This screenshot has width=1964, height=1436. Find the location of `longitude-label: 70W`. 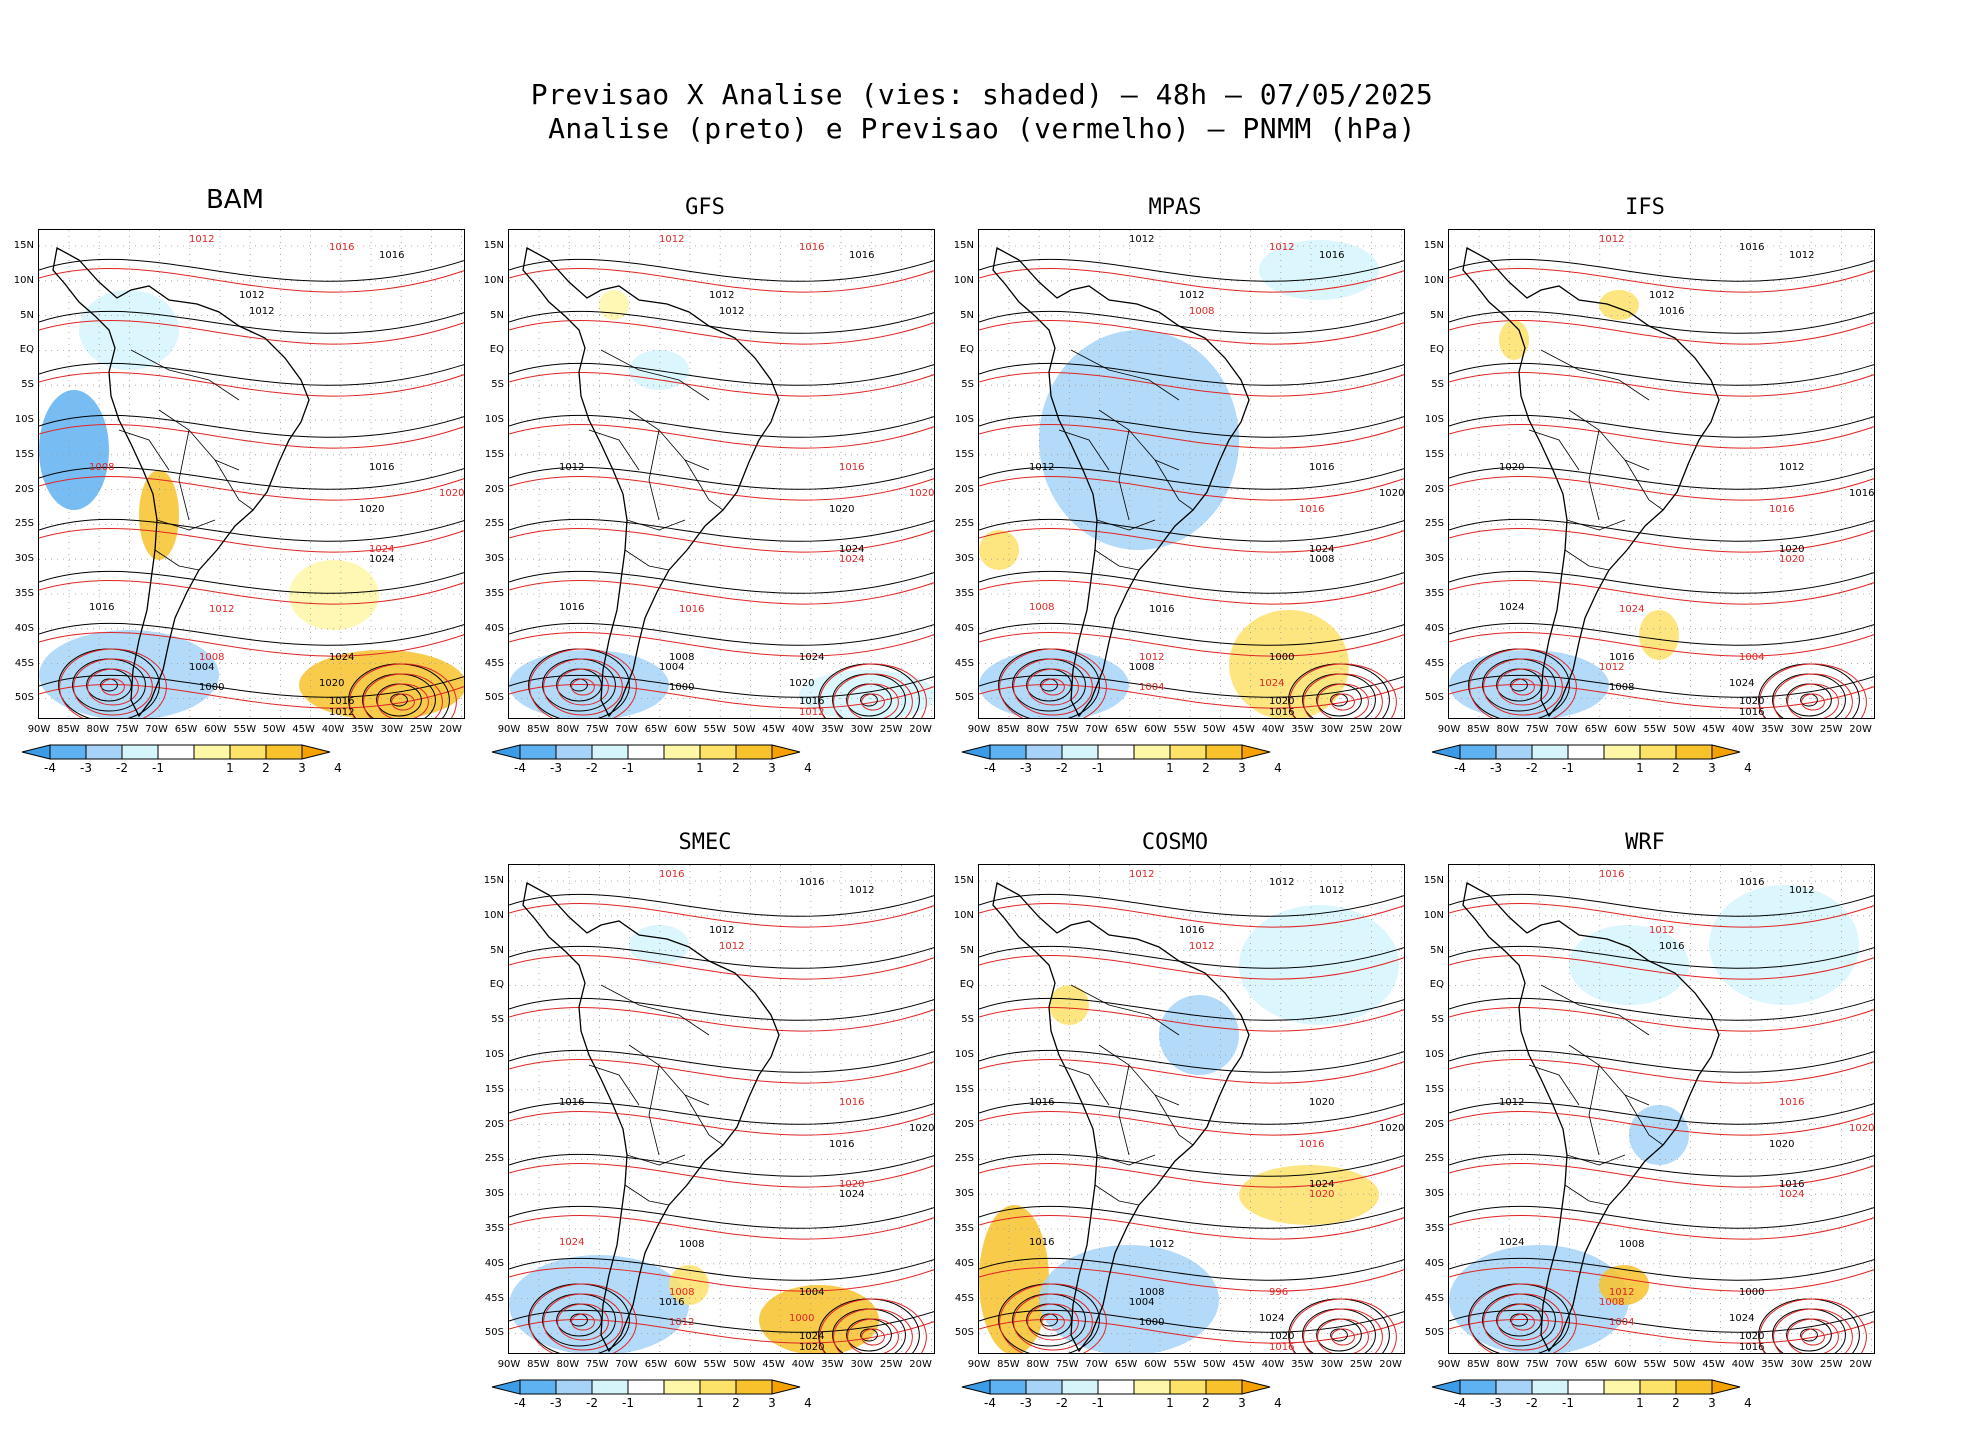

longitude-label: 70W is located at coordinates (626, 729).